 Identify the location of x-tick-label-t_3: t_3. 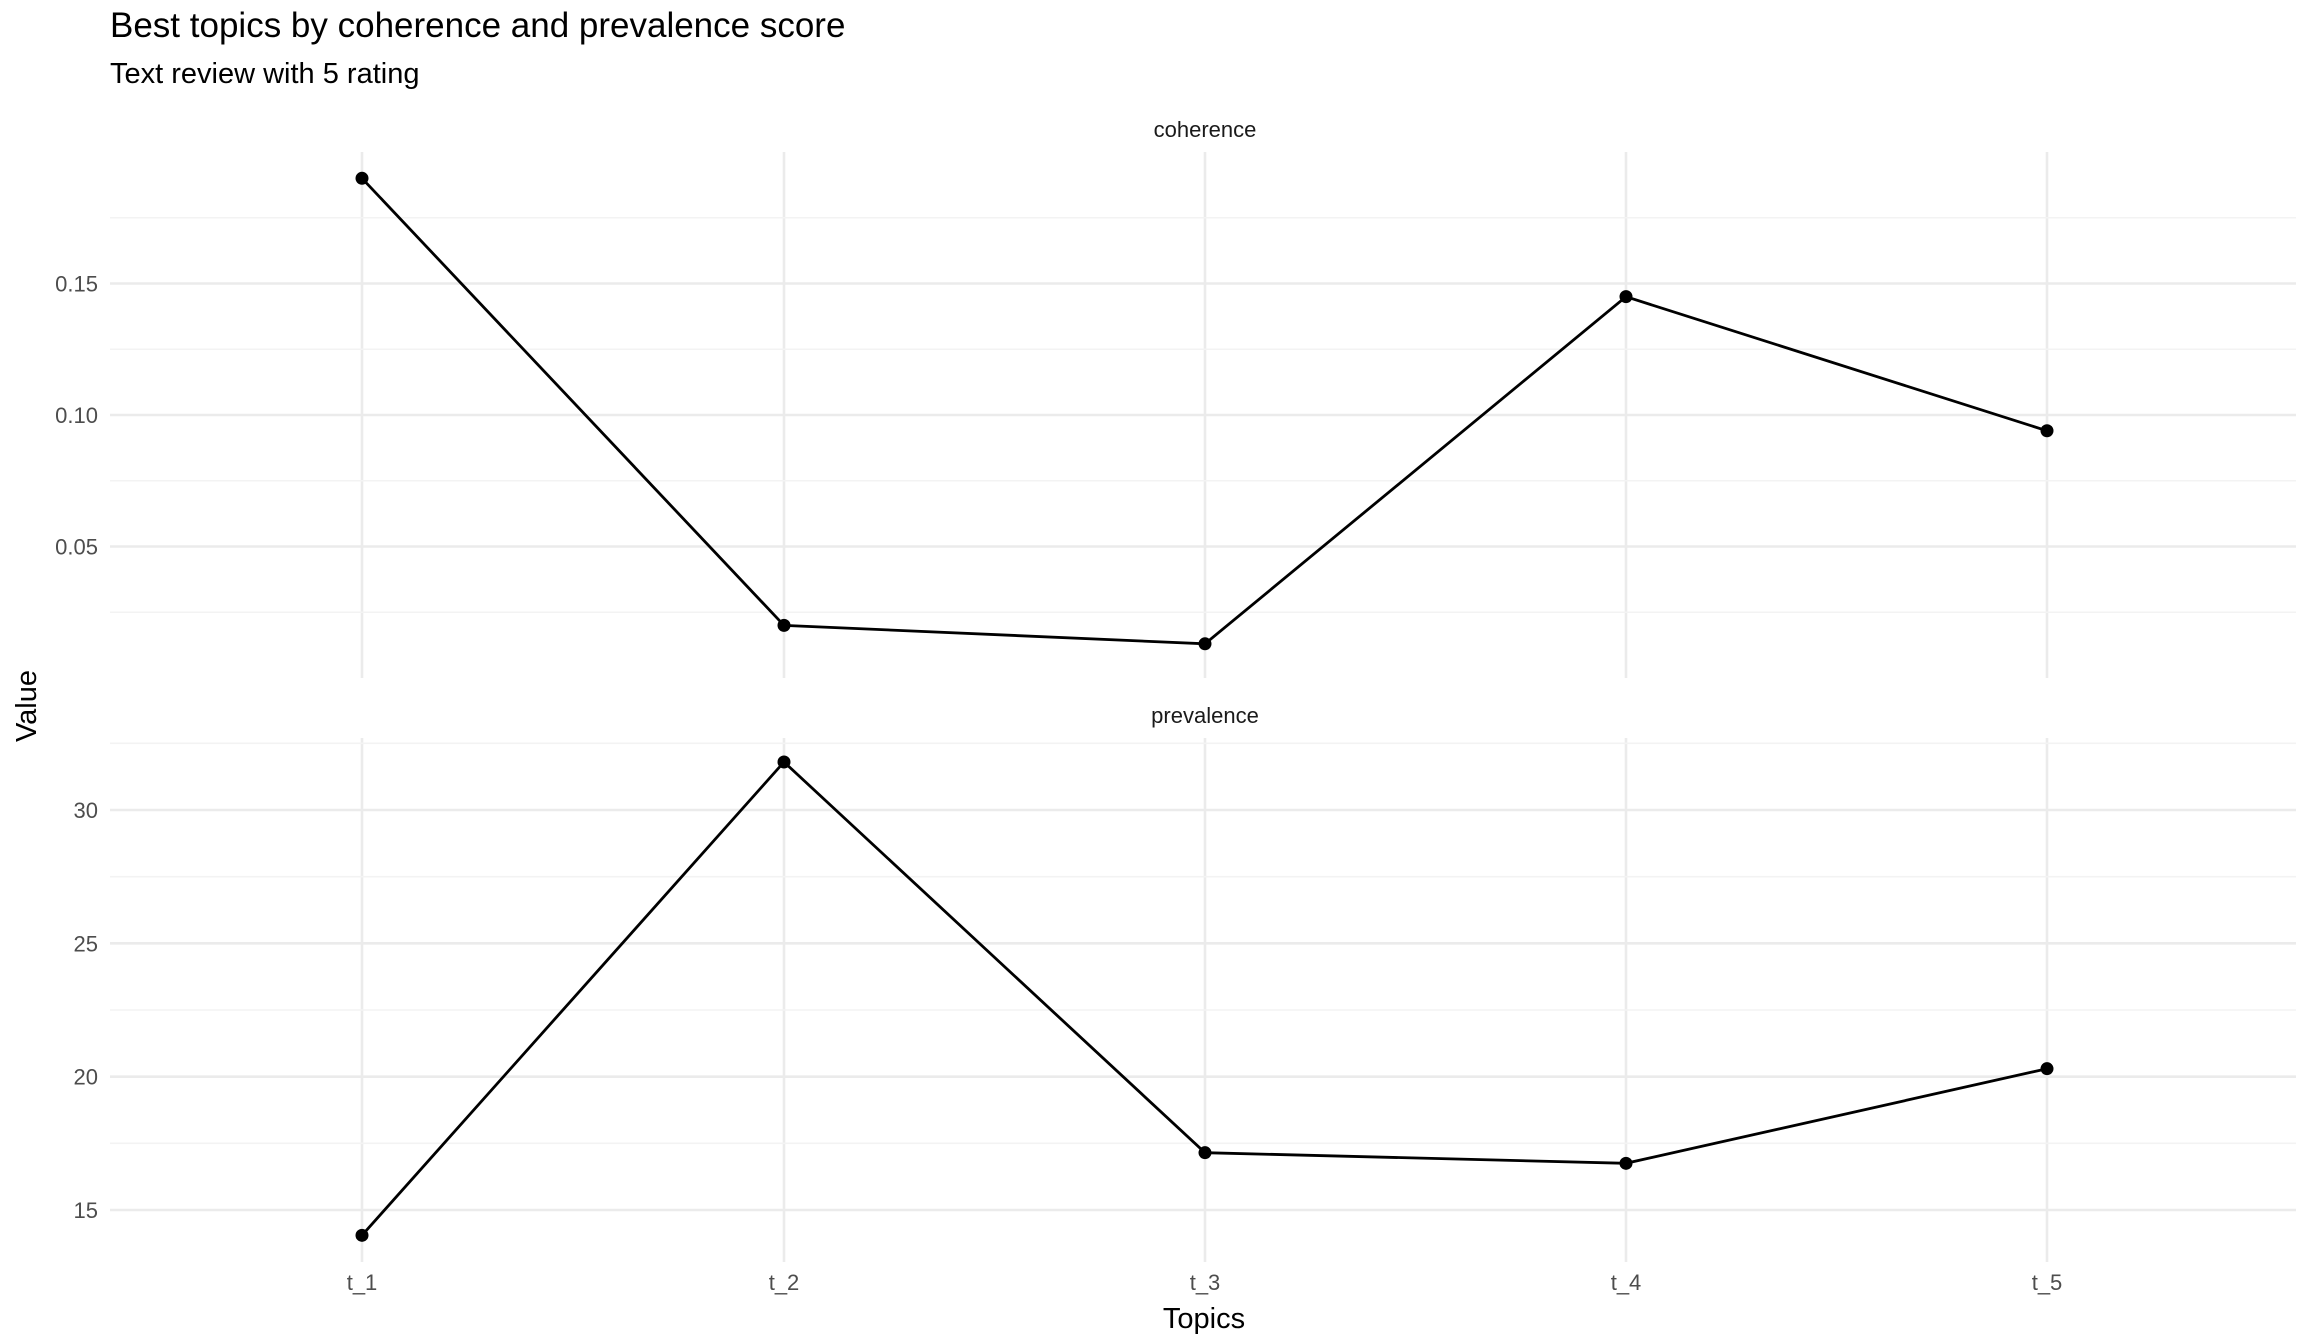
(1205, 1282).